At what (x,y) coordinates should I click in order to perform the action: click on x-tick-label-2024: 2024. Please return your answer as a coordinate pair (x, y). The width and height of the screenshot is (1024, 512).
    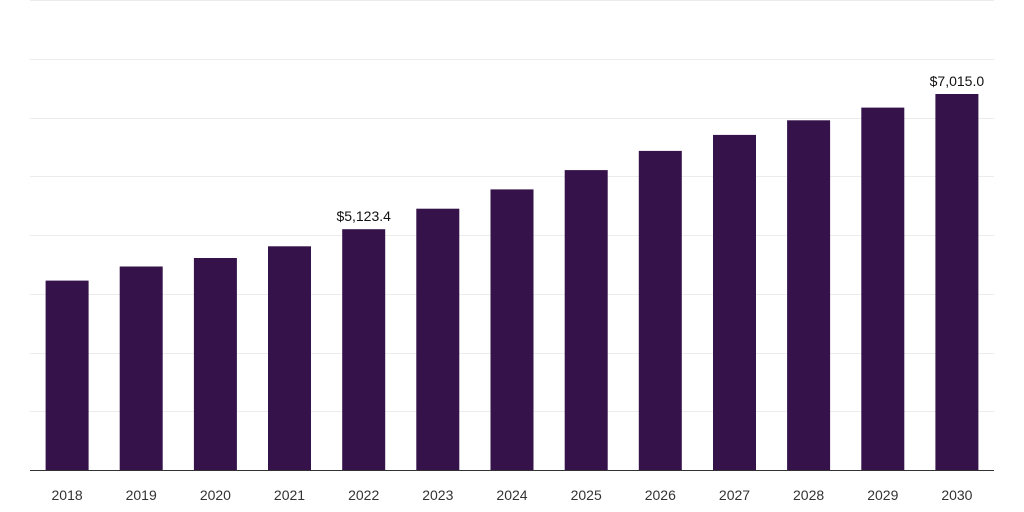
    Looking at the image, I should click on (511, 495).